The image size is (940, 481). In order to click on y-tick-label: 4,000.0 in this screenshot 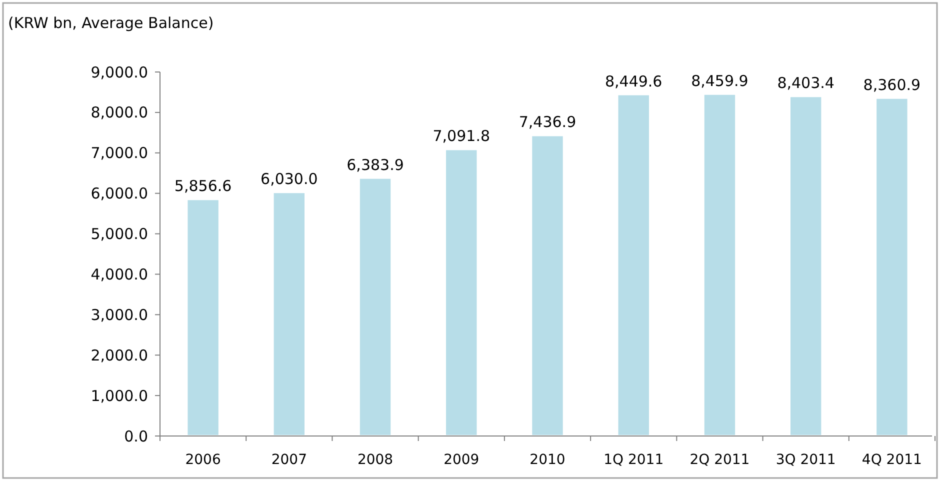, I will do `click(119, 274)`.